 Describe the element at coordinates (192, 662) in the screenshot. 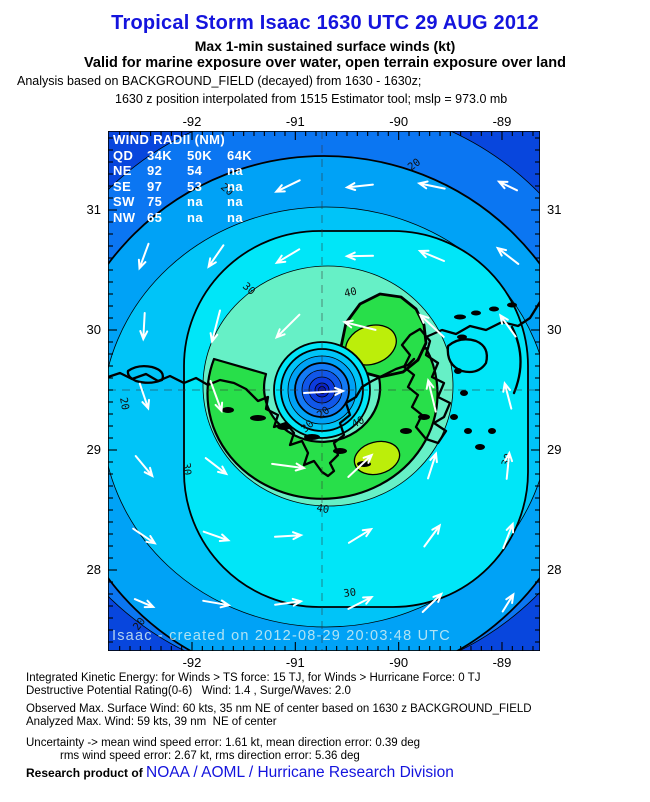

I see `x-axis-label-bottom: -92` at that location.